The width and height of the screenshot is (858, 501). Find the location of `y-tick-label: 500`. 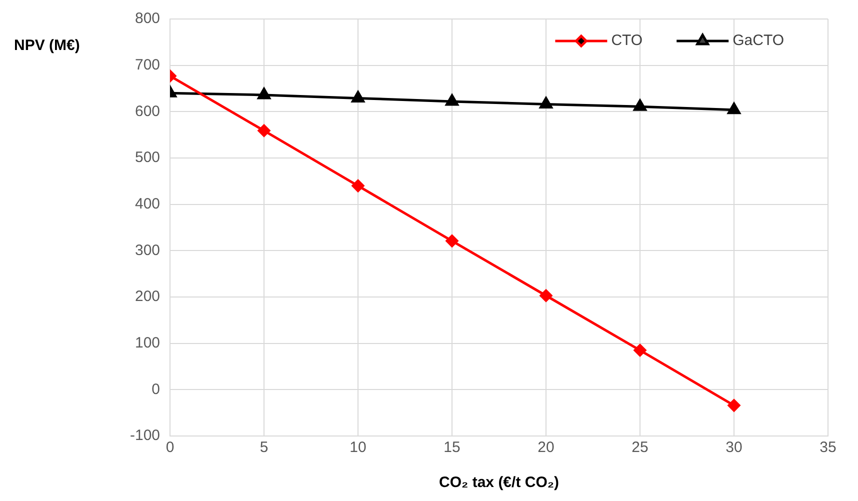

y-tick-label: 500 is located at coordinates (147, 157).